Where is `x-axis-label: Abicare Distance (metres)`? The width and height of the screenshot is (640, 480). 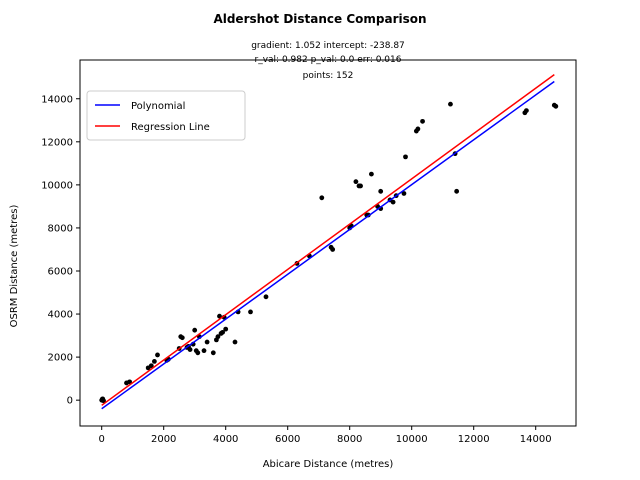
x-axis-label: Abicare Distance (metres) is located at coordinates (328, 464).